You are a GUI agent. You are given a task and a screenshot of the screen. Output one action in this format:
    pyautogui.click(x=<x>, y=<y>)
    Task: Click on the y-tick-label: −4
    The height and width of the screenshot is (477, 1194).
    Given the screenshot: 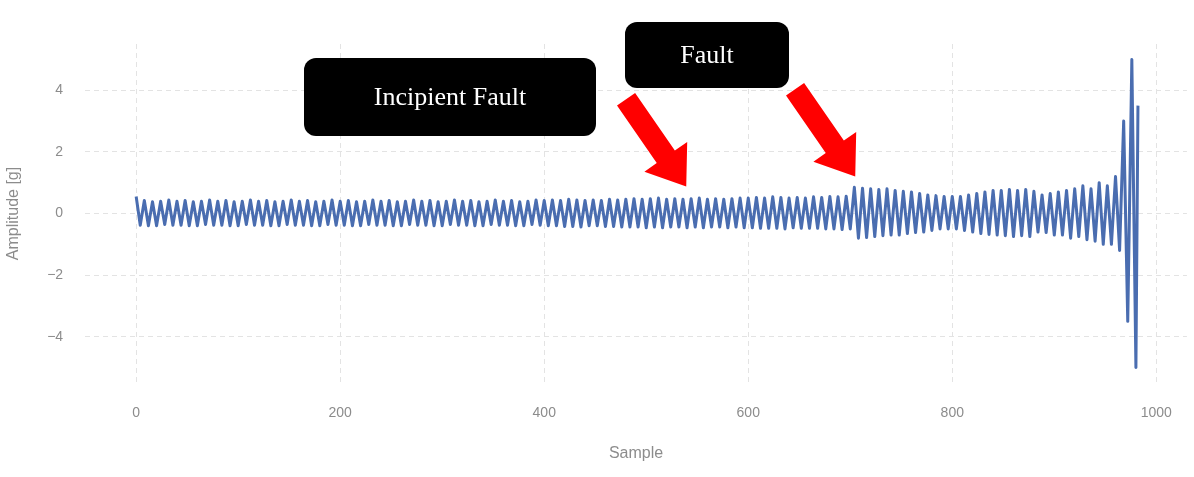 What is the action you would take?
    pyautogui.click(x=55, y=335)
    